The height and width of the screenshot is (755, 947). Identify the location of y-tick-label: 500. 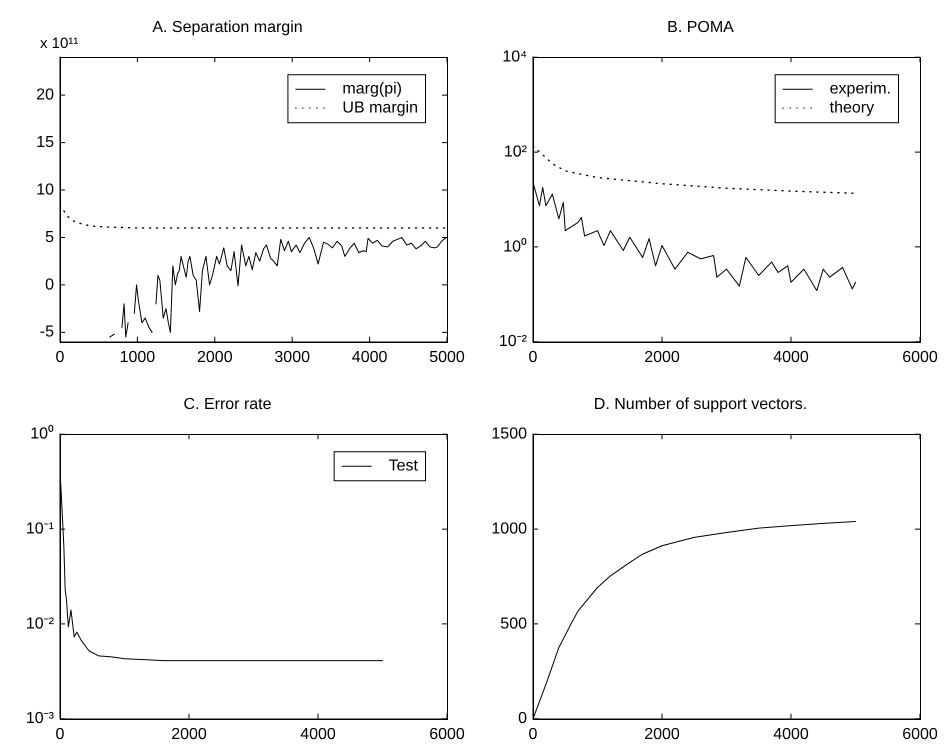
(514, 623).